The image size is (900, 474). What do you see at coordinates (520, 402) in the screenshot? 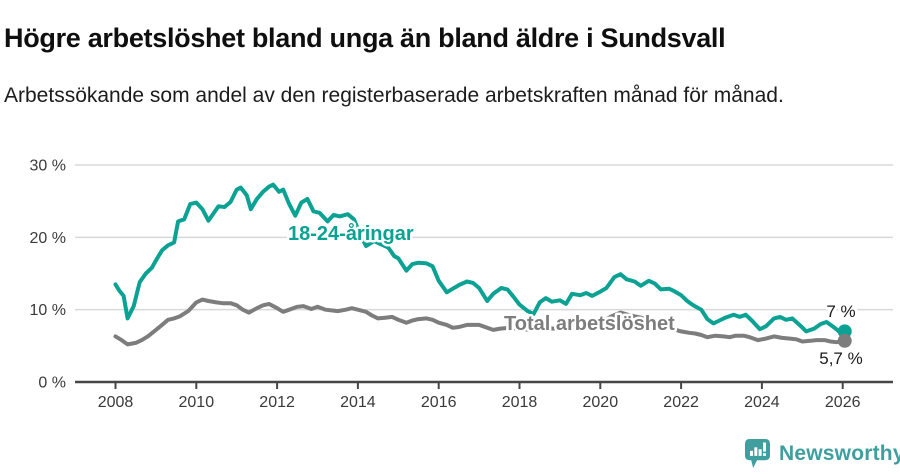
I see `x-tick-label-2018: 2018` at bounding box center [520, 402].